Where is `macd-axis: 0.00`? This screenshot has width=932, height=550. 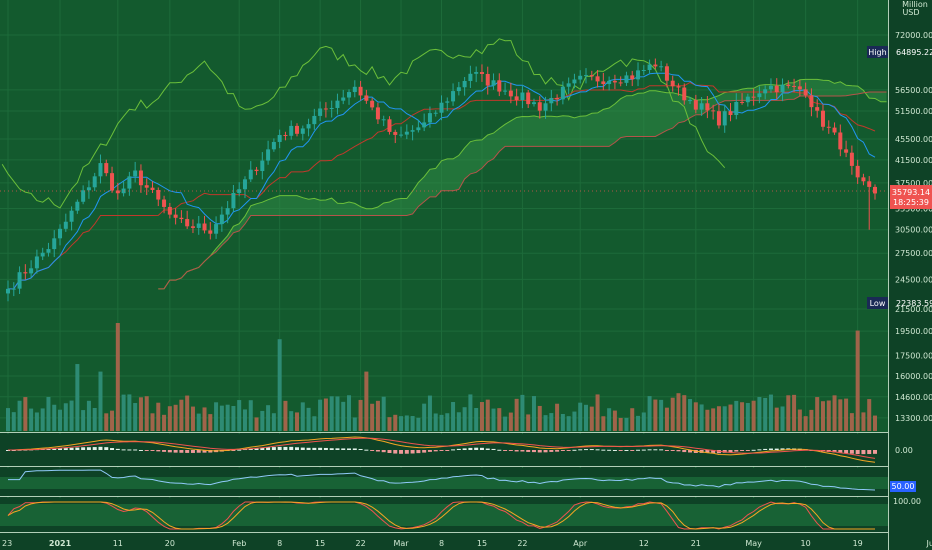
macd-axis: 0.00 is located at coordinates (904, 450).